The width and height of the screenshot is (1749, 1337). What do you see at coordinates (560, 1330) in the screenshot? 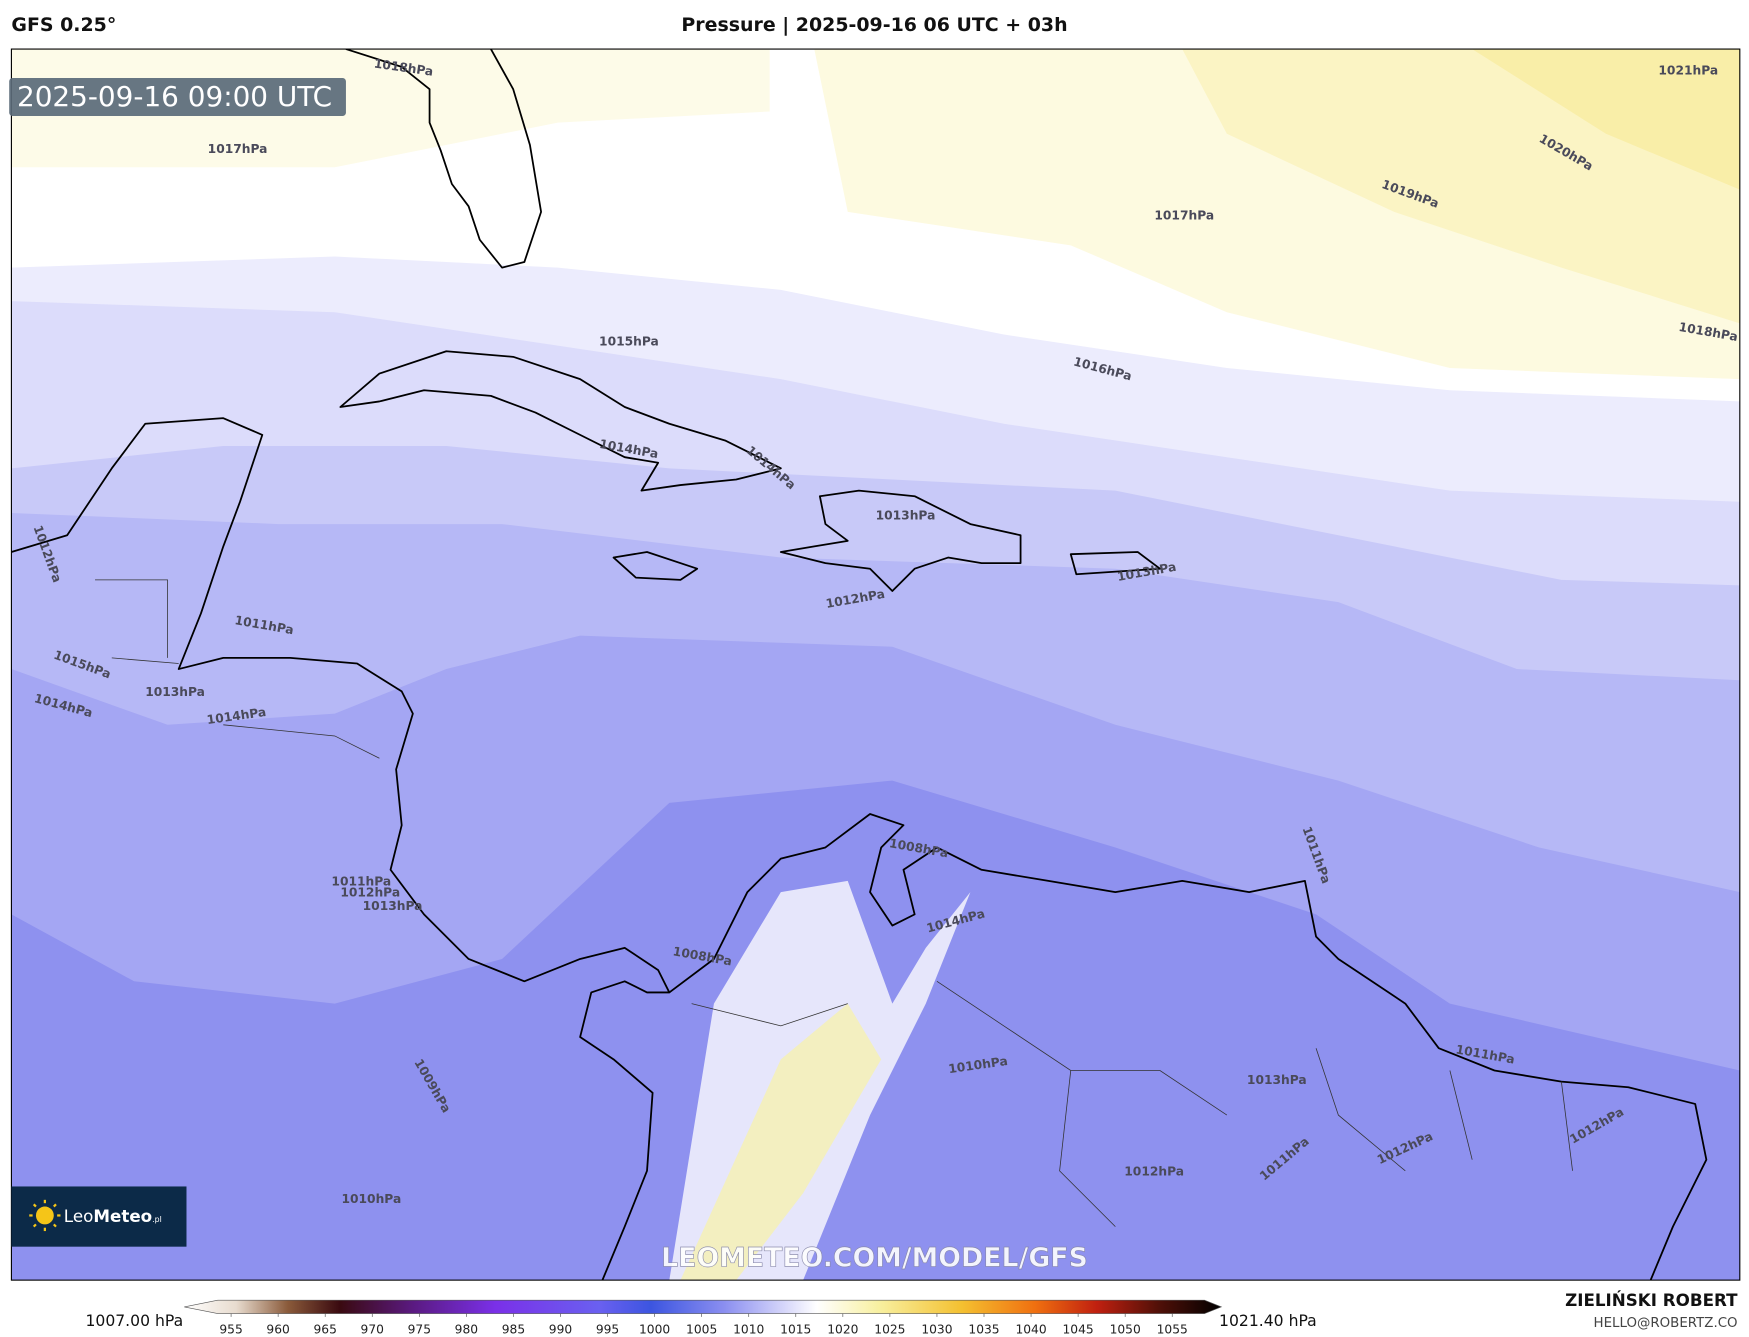
I see `colorbar-tick-label: 990` at bounding box center [560, 1330].